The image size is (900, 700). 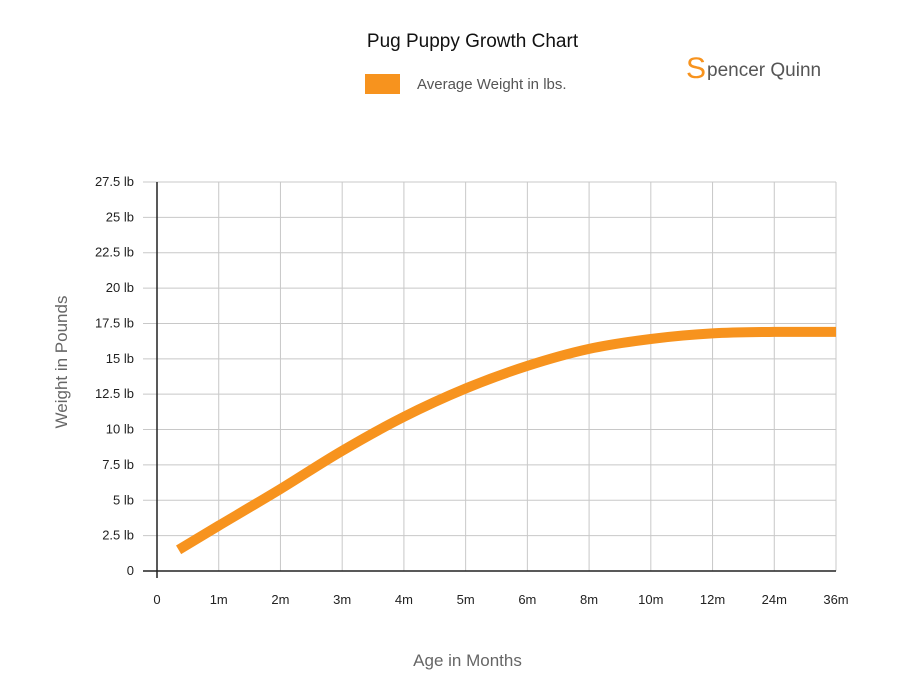 What do you see at coordinates (764, 70) in the screenshot?
I see `brand-logo-text: pencer Quinn` at bounding box center [764, 70].